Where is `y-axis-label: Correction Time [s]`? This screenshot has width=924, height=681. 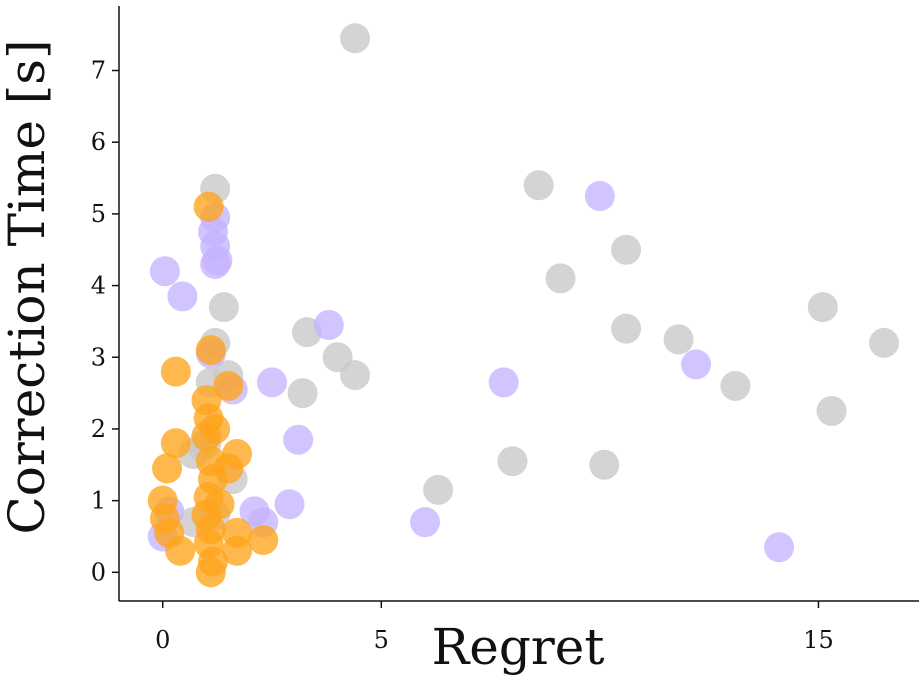
y-axis-label: Correction Time [s] is located at coordinates (28, 287).